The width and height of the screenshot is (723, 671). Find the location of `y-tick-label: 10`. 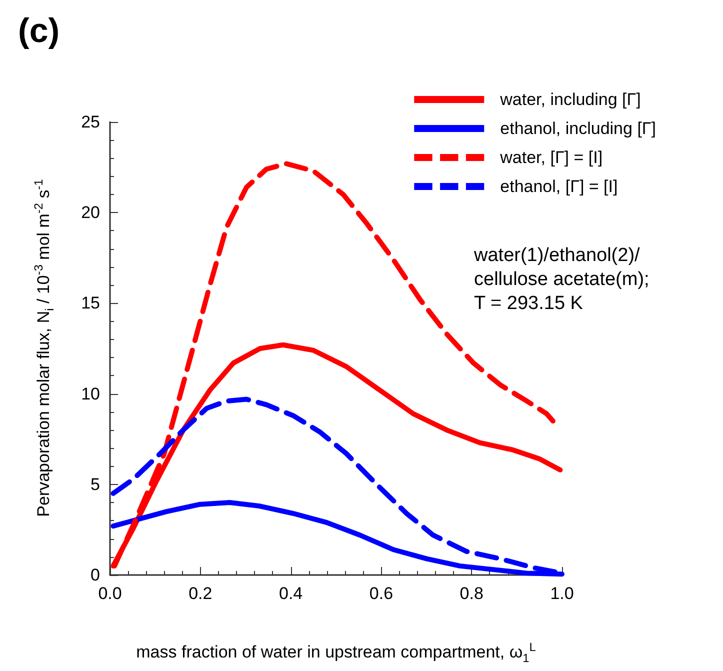

y-tick-label: 10 is located at coordinates (90, 394).